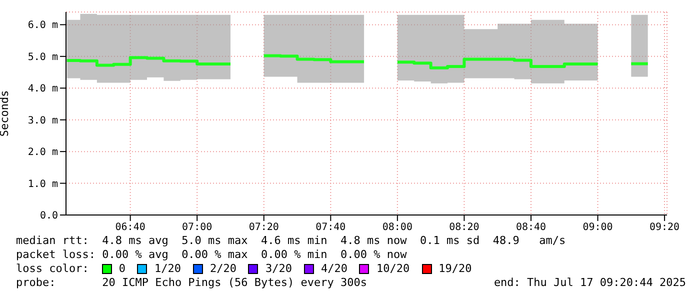  Describe the element at coordinates (122, 269) in the screenshot. I see `text: 0` at that location.